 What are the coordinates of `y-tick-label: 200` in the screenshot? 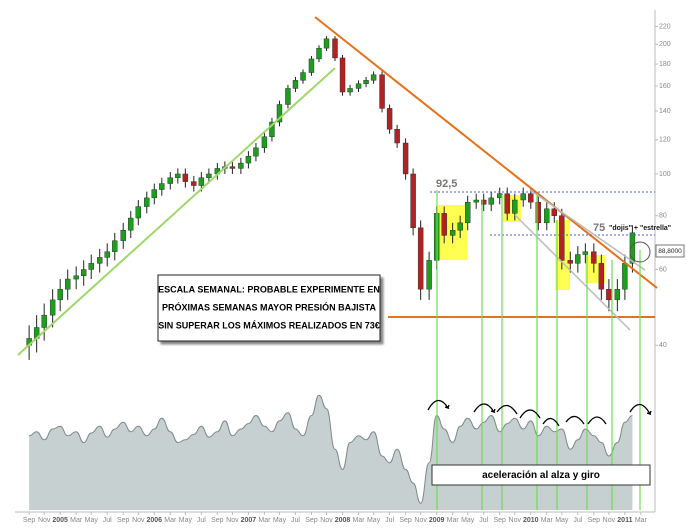 It's located at (665, 44).